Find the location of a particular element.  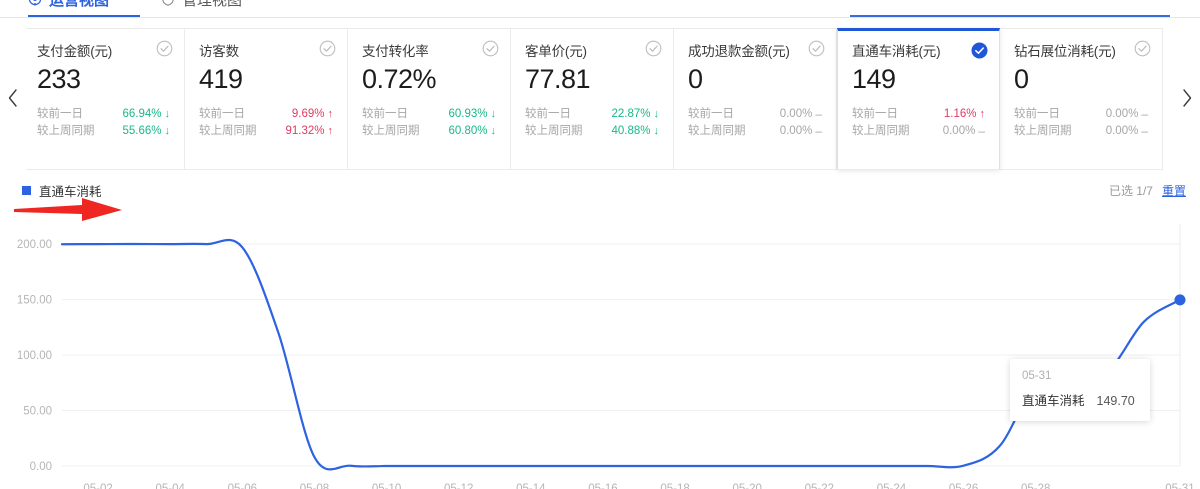

metric-card: 访客数 419 较前一日 9.69% ↑ 较上周同期 91.32% ↑ is located at coordinates (266, 99).